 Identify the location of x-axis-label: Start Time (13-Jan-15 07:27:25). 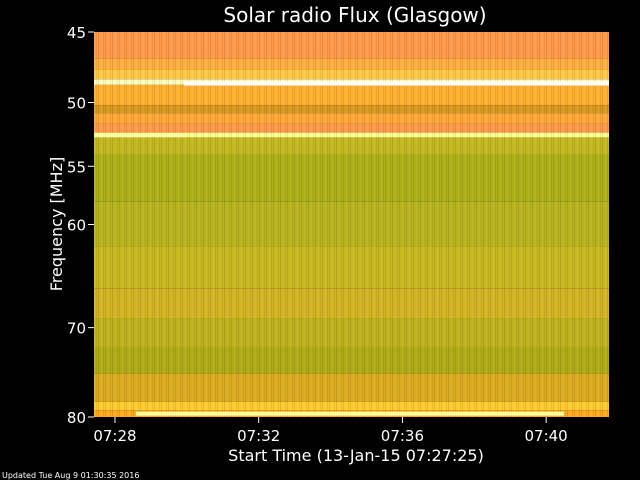
(356, 455).